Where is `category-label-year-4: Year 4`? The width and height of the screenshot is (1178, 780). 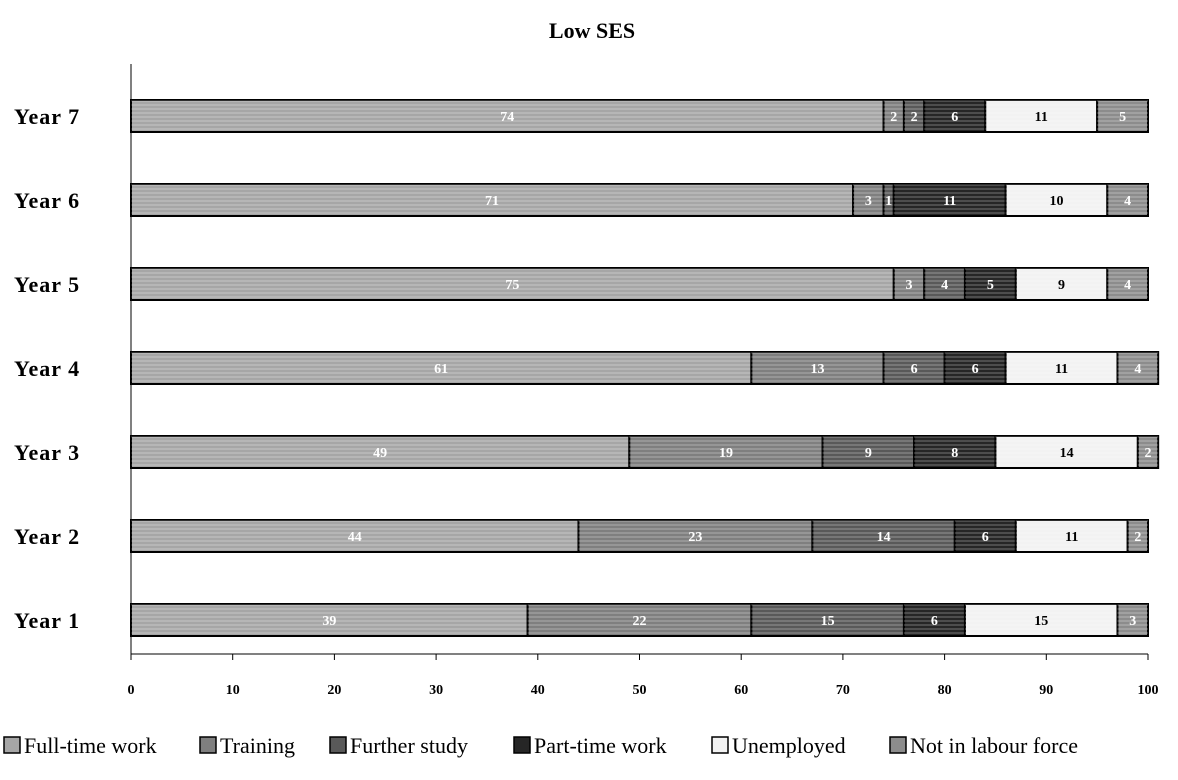 category-label-year-4: Year 4 is located at coordinates (47, 368).